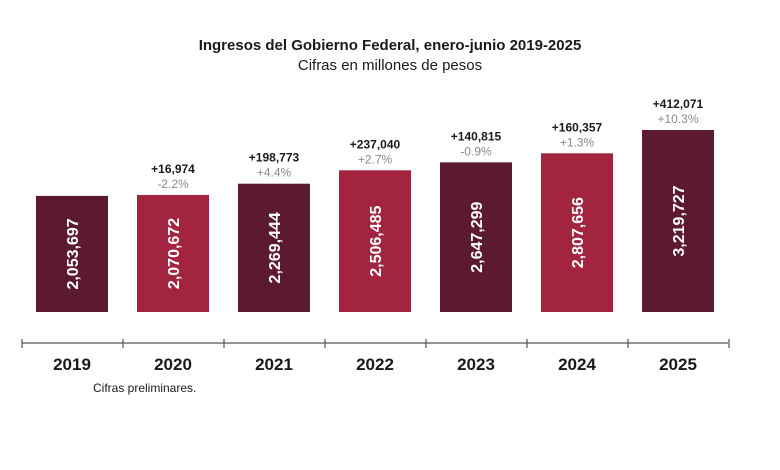  Describe the element at coordinates (678, 364) in the screenshot. I see `x-tick-label: 2025` at that location.